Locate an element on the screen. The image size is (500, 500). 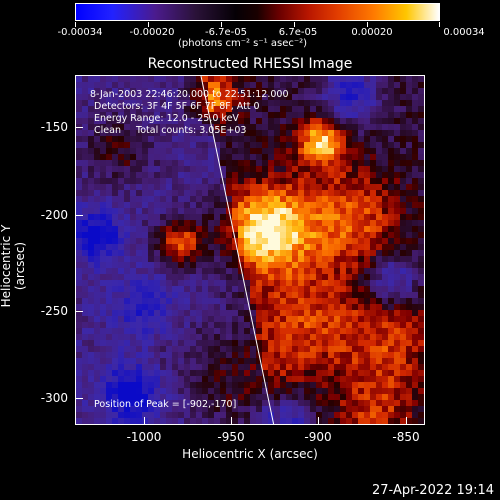
energy-range-text: Energy Range: 12.0 - 25.0 keV is located at coordinates (166, 118).